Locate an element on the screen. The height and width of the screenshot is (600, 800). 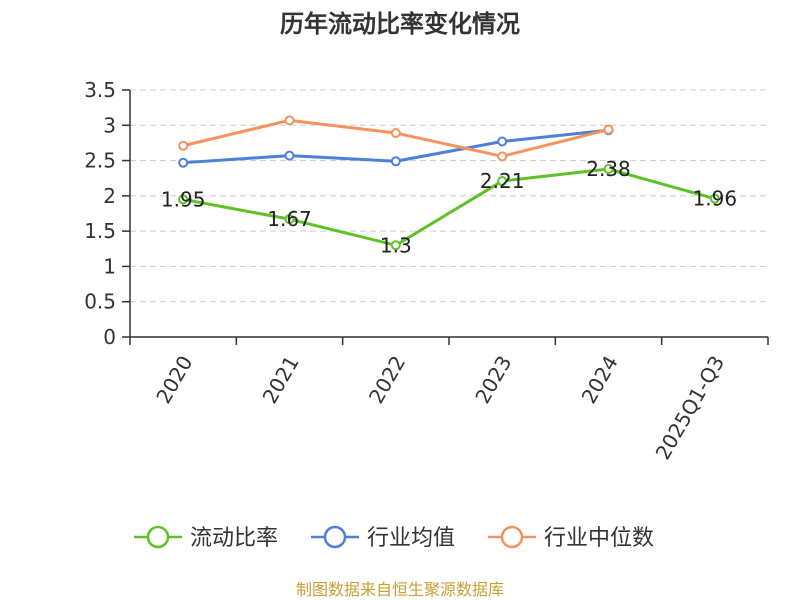
y-tick-label: 0 is located at coordinates (109, 337).